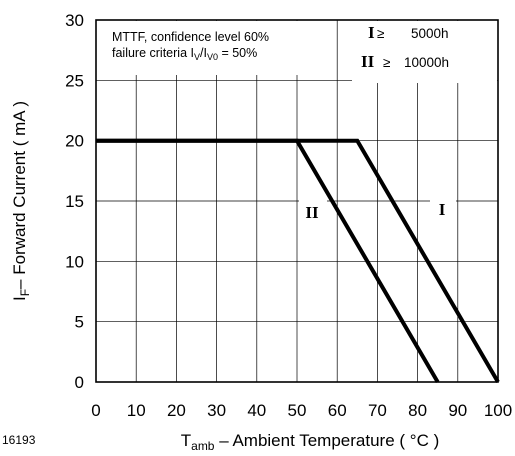  What do you see at coordinates (377, 410) in the screenshot?
I see `x-tick-label: 70` at bounding box center [377, 410].